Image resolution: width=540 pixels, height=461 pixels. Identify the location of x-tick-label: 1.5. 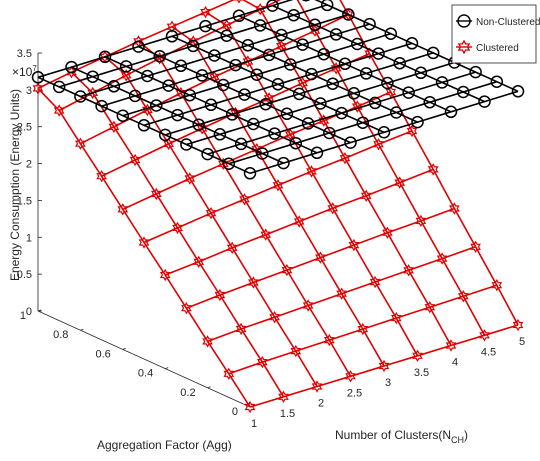
(287, 414).